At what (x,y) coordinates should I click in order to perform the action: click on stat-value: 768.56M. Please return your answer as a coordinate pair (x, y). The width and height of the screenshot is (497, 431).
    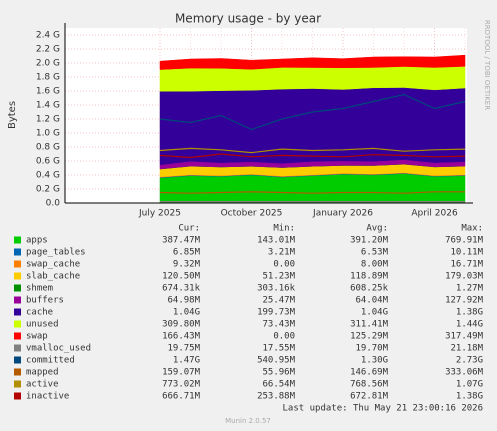
    Looking at the image, I should click on (369, 385).